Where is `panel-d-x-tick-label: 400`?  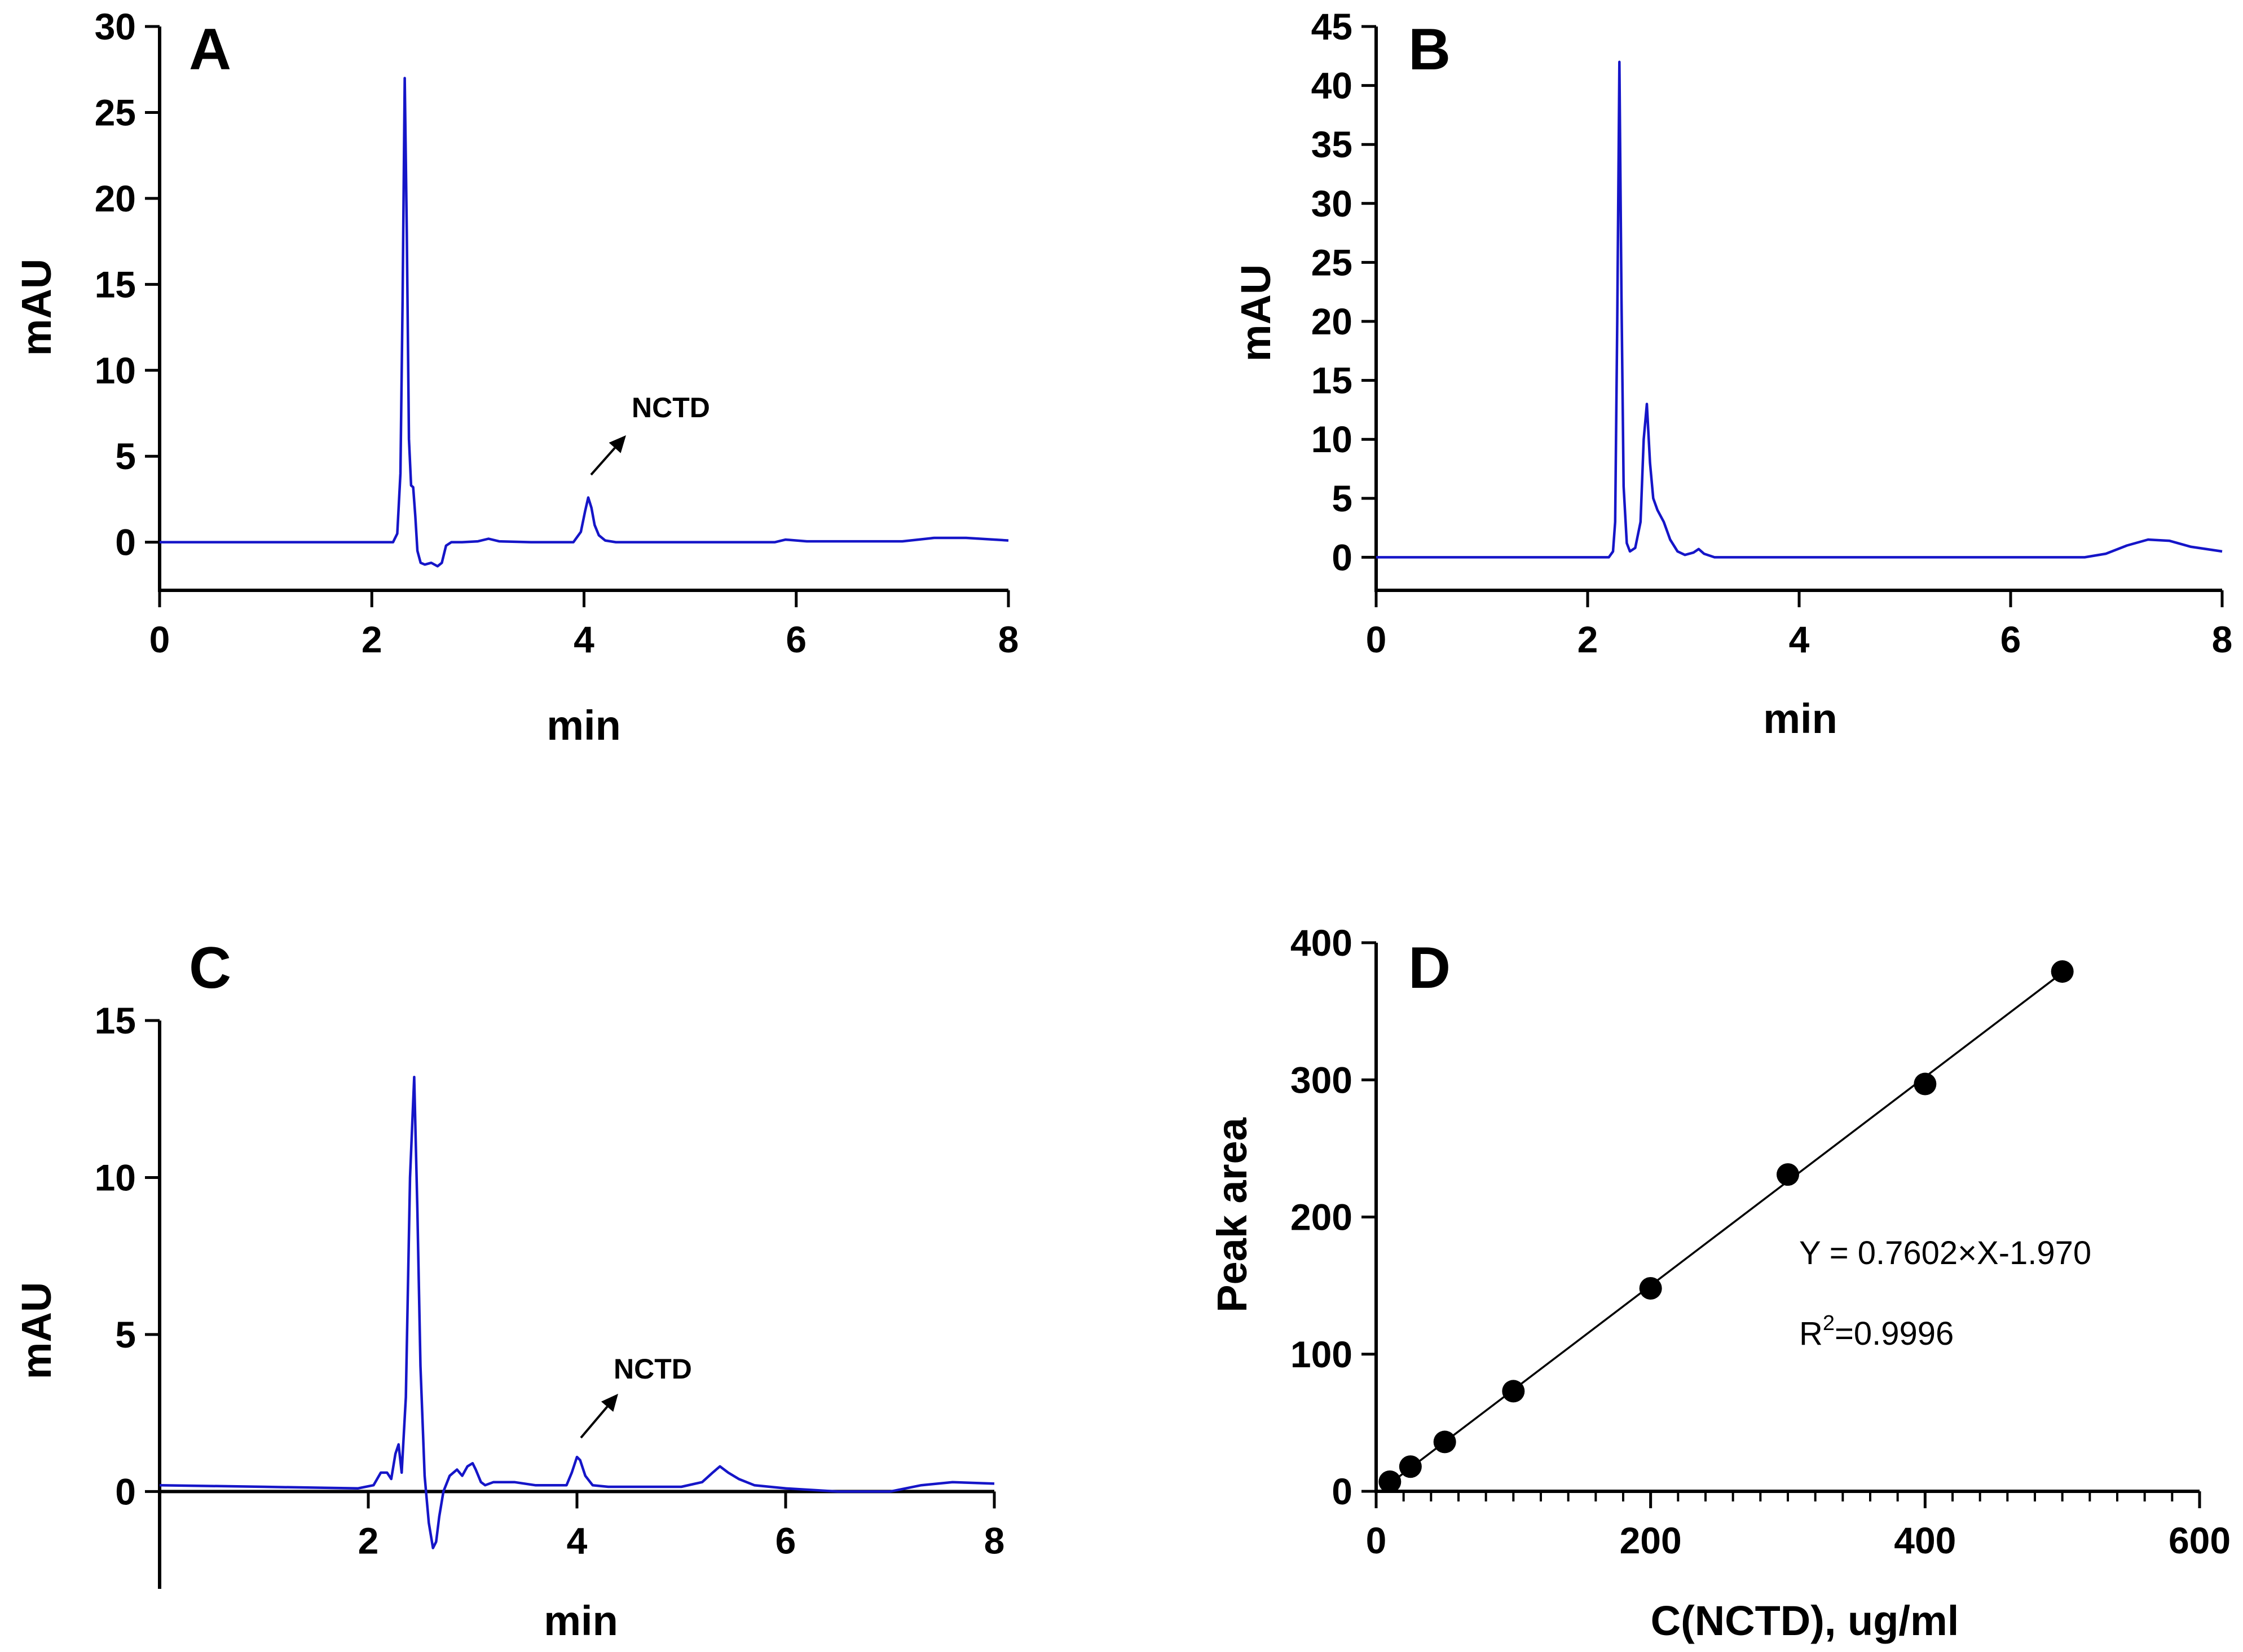 panel-d-x-tick-label: 400 is located at coordinates (1925, 1540).